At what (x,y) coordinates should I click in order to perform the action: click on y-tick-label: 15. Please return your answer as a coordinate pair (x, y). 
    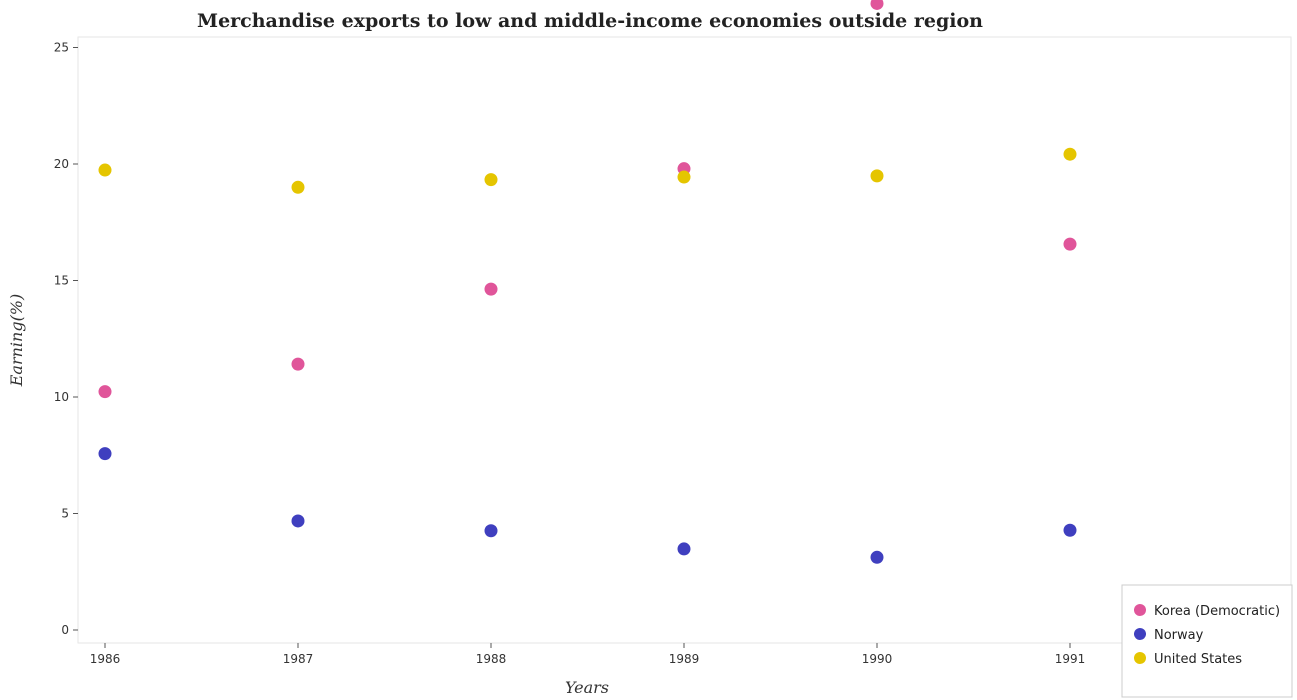
    Looking at the image, I should click on (61, 281).